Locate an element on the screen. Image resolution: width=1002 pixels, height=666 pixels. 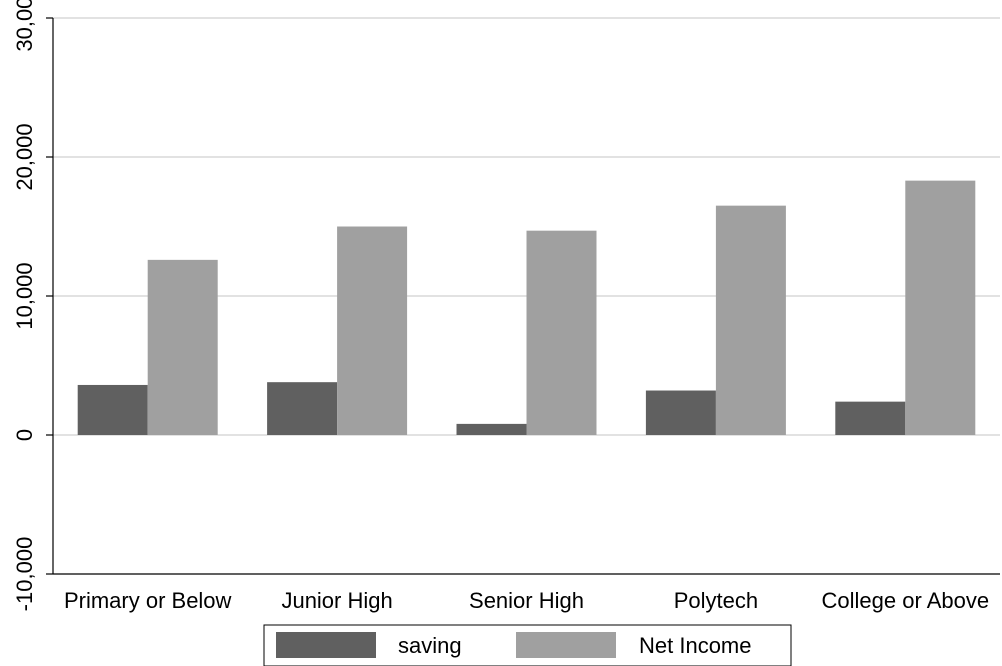
y-axis-ticks: -10,000 0 10,000 20,000 30,000 is located at coordinates (32, 305).